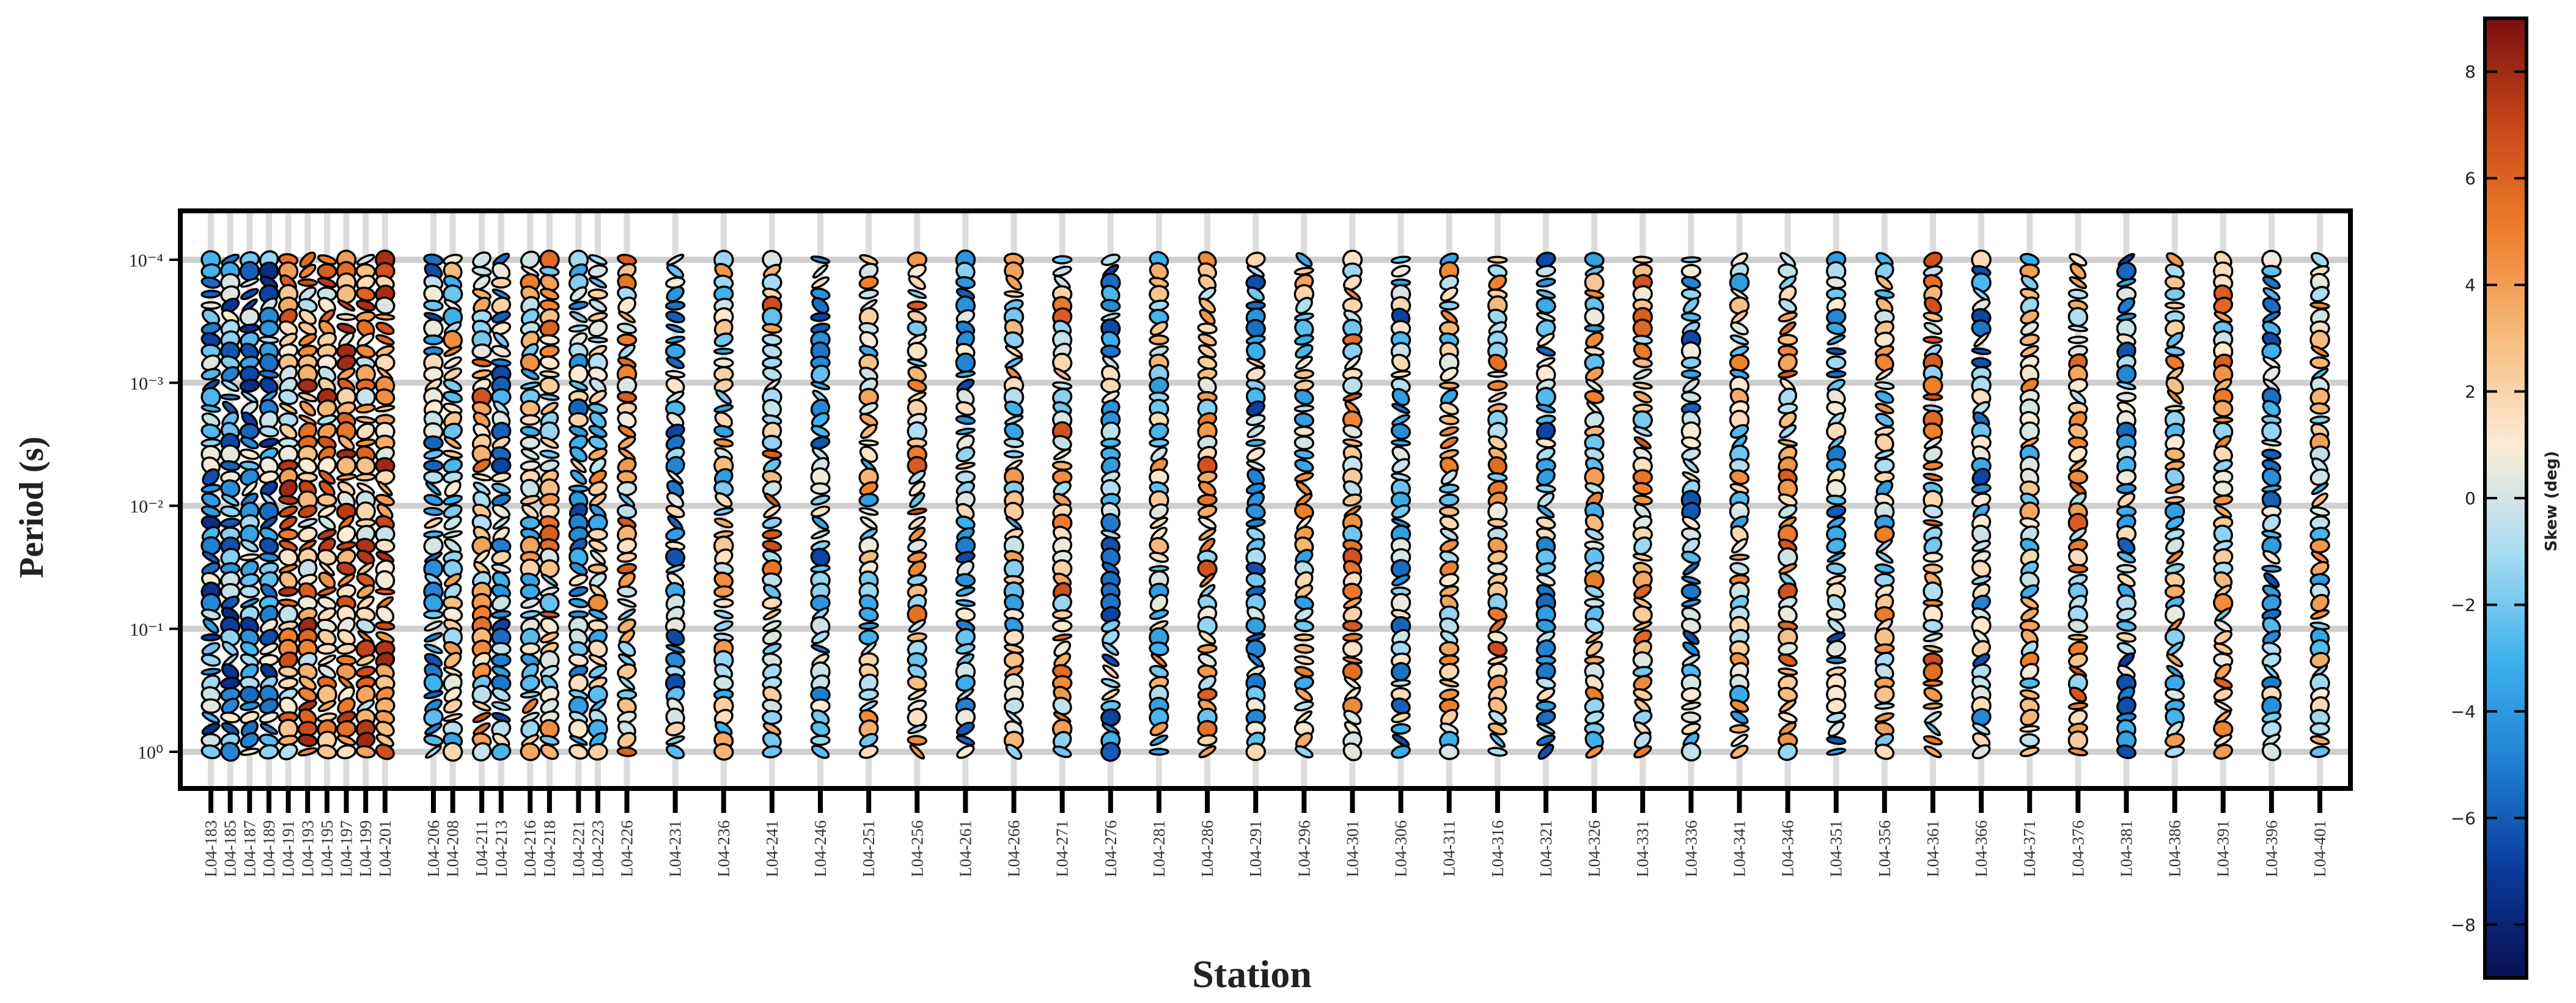 This screenshot has width=2576, height=1003. I want to click on colorbar-tick-label: −4, so click(2463, 712).